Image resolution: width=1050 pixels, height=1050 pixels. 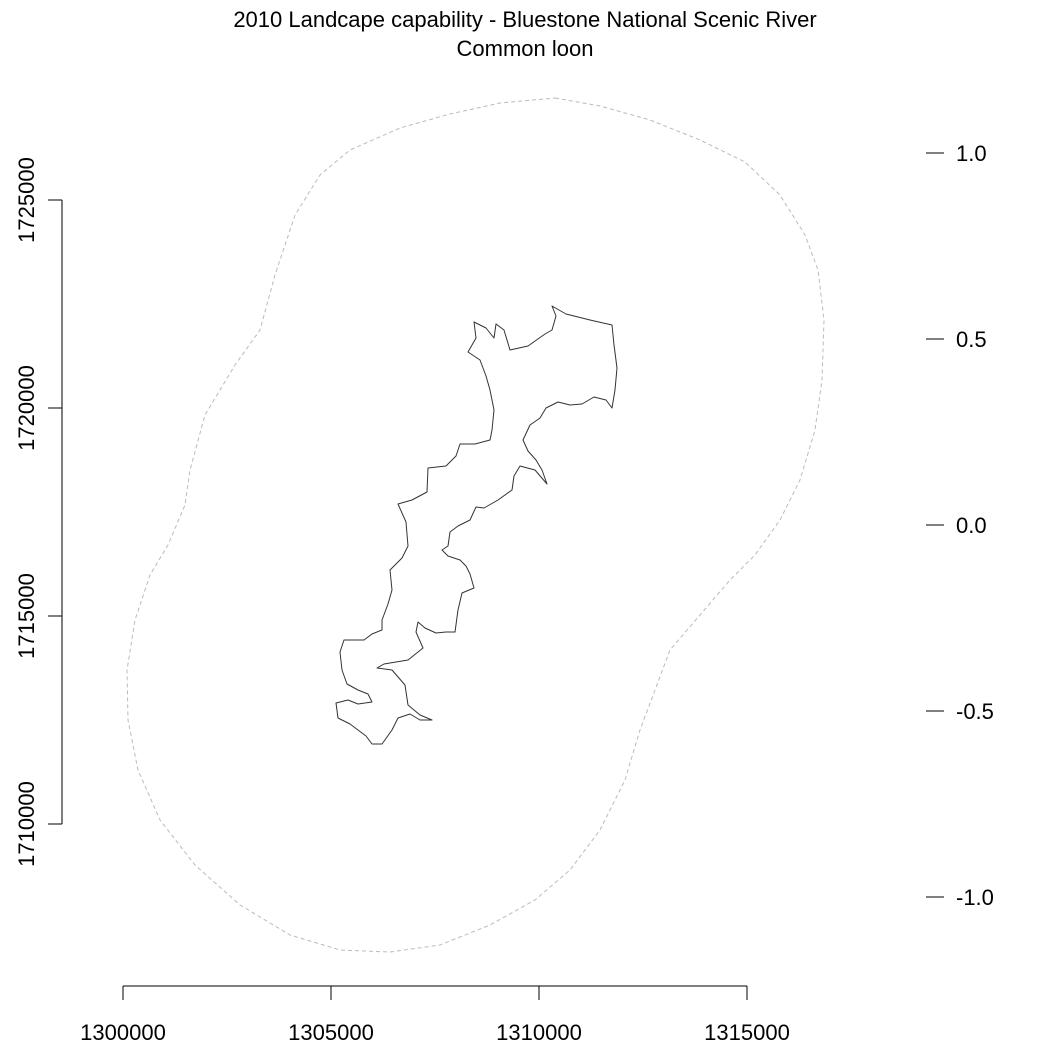 What do you see at coordinates (525, 48) in the screenshot?
I see `map-subtitle: Common loon` at bounding box center [525, 48].